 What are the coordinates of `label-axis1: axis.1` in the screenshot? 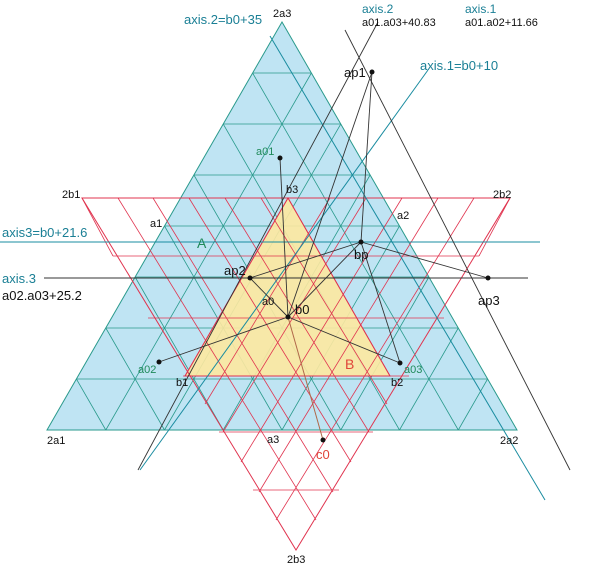 It's located at (481, 9).